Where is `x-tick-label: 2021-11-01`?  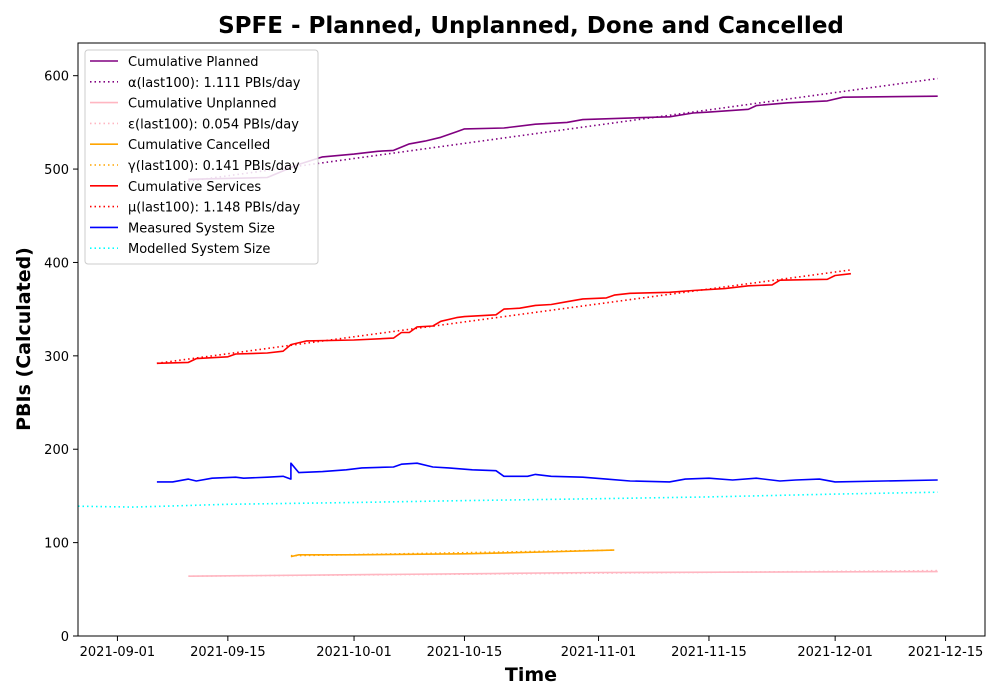 x-tick-label: 2021-11-01 is located at coordinates (599, 652).